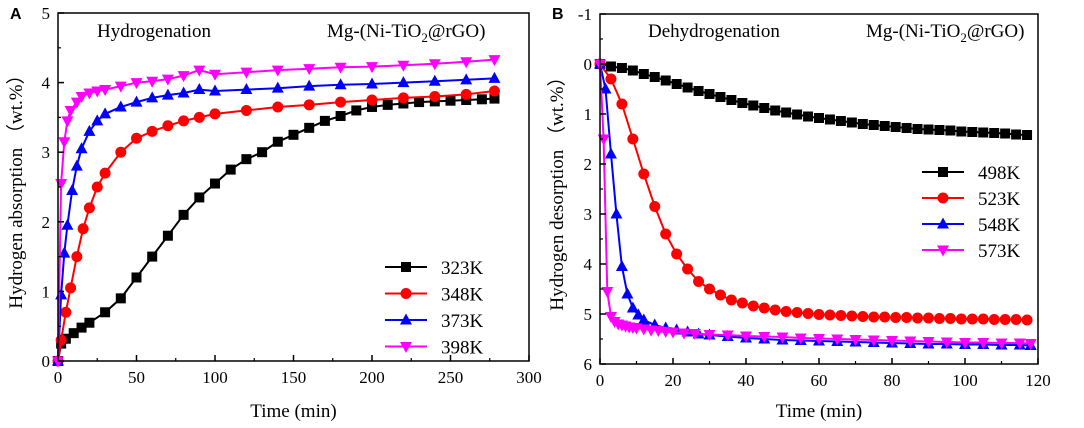 The image size is (1084, 428). Describe the element at coordinates (462, 268) in the screenshot. I see `legend-label: 323K` at that location.